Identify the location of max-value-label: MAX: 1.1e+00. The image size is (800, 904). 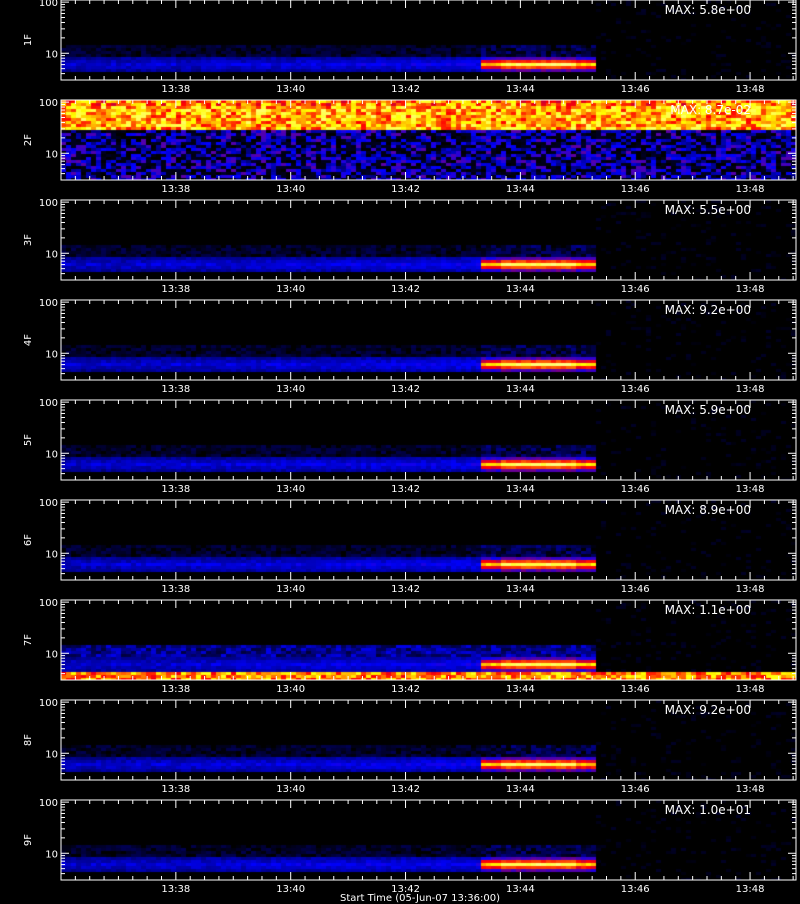
(708, 610).